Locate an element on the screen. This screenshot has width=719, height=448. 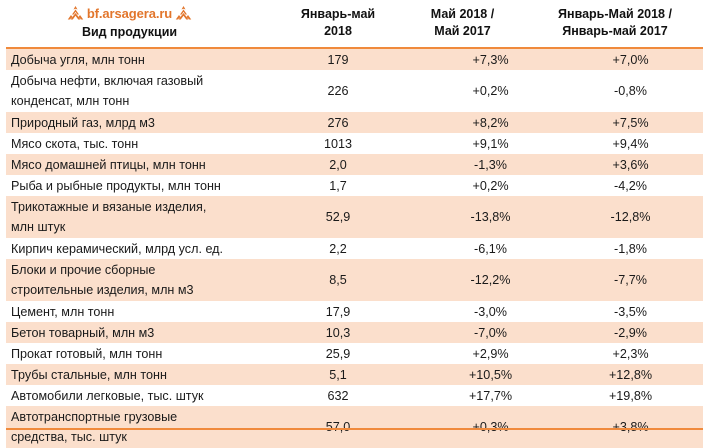
brand-logo: bf.arsagera.ru is located at coordinates (129, 13).